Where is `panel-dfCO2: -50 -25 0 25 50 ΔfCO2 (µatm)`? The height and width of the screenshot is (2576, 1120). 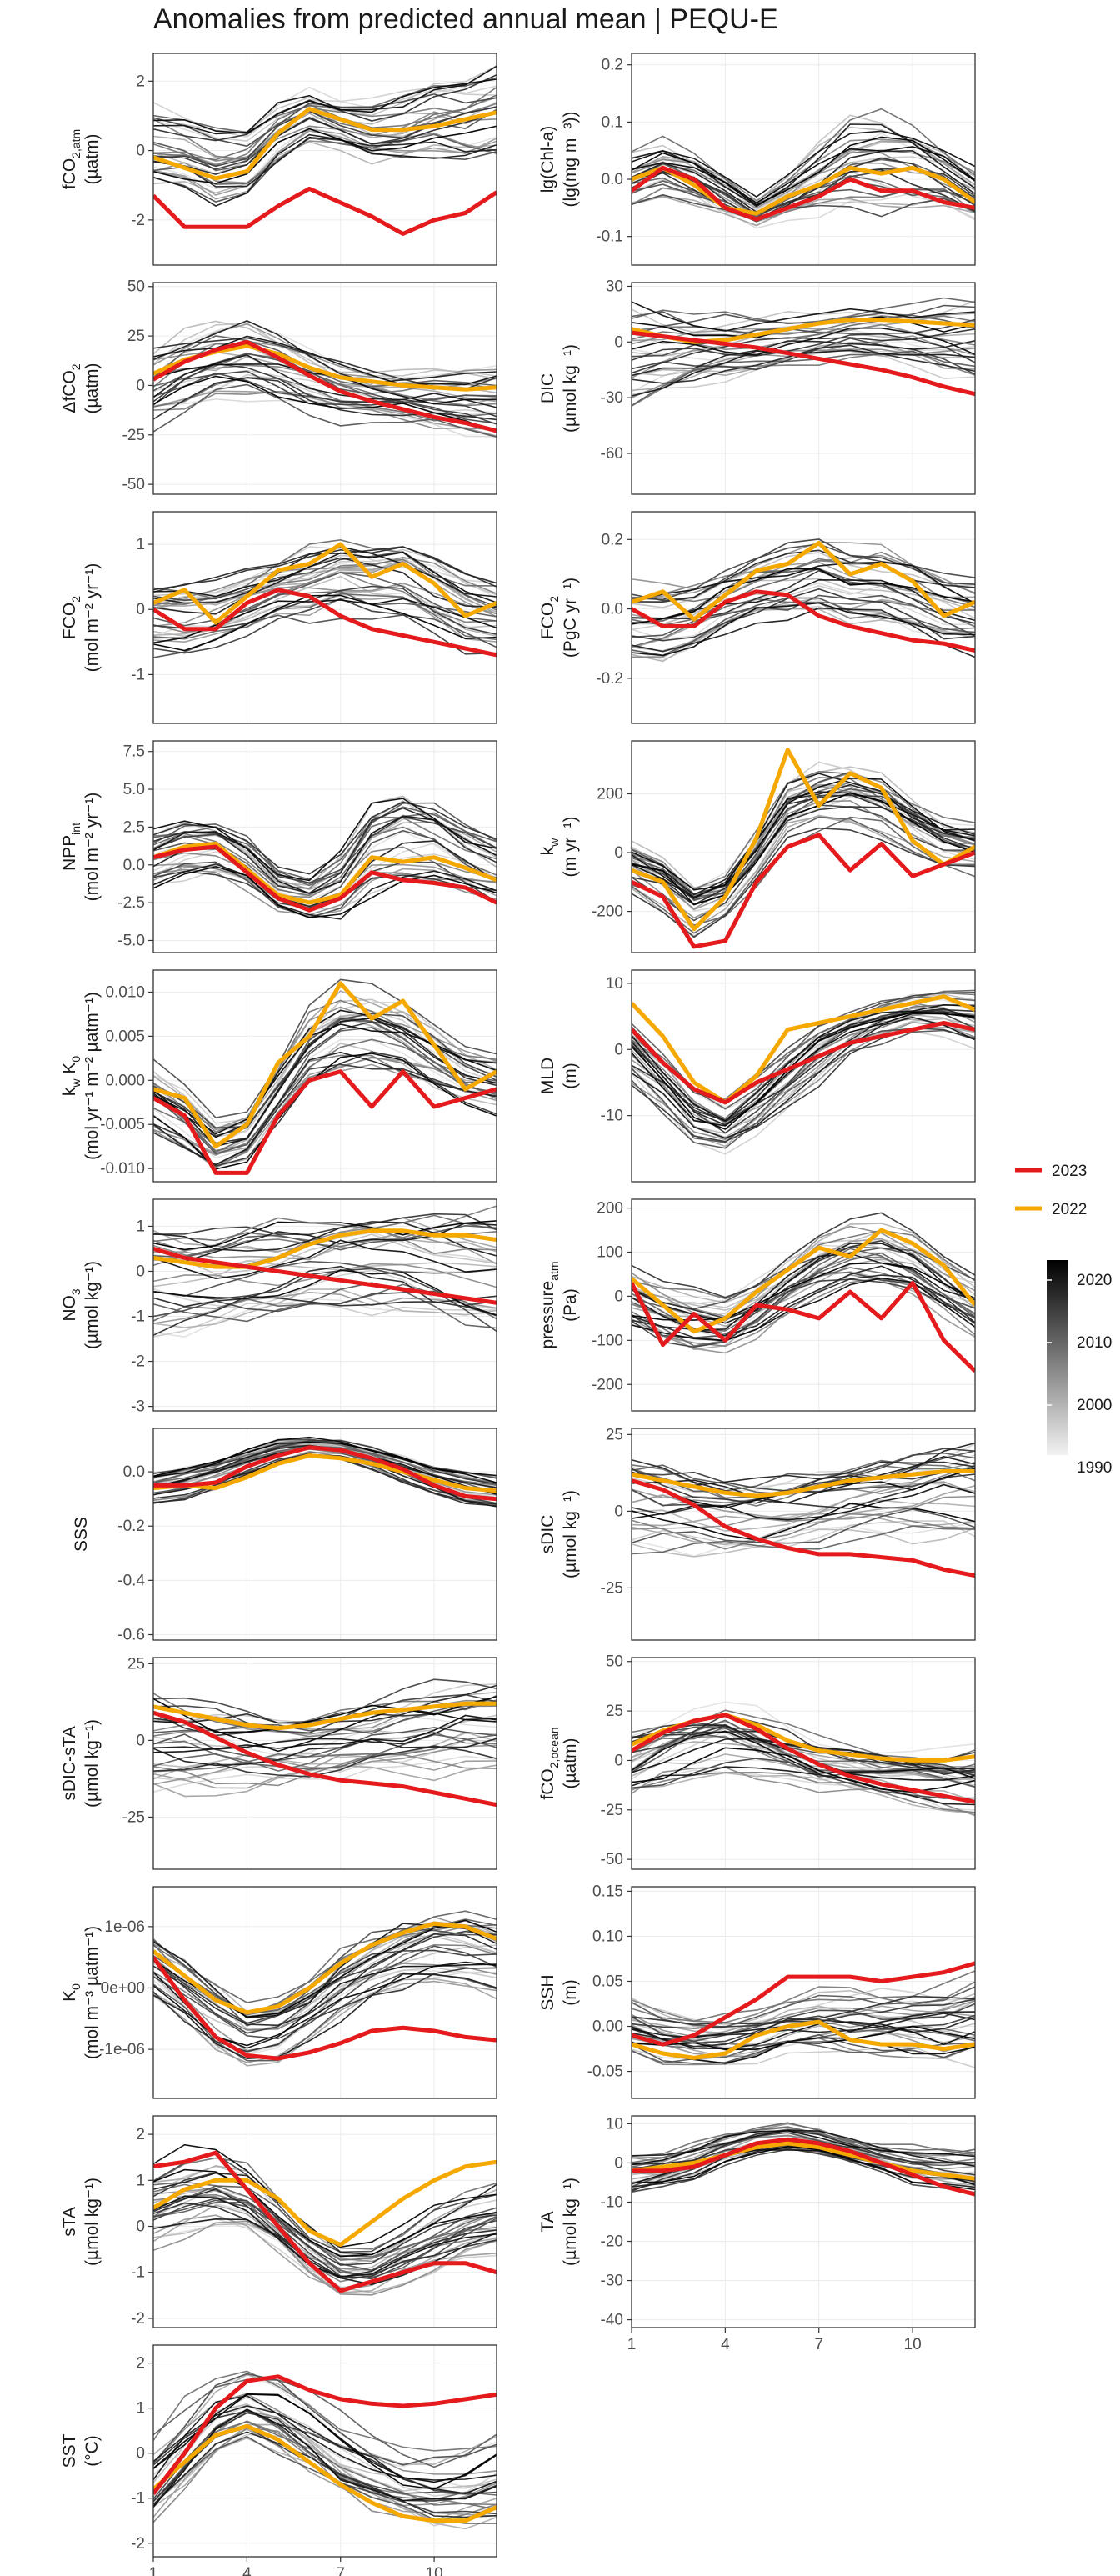 panel-dfCO2: -50 -25 0 25 50 ΔfCO2 (µatm) is located at coordinates (279, 386).